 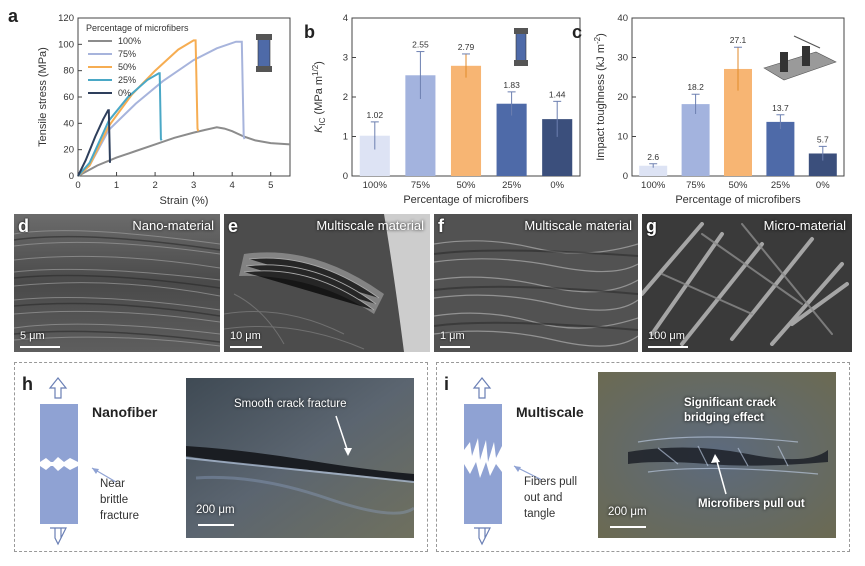 What do you see at coordinates (447, 384) in the screenshot?
I see `panel-label-i: i` at bounding box center [447, 384].